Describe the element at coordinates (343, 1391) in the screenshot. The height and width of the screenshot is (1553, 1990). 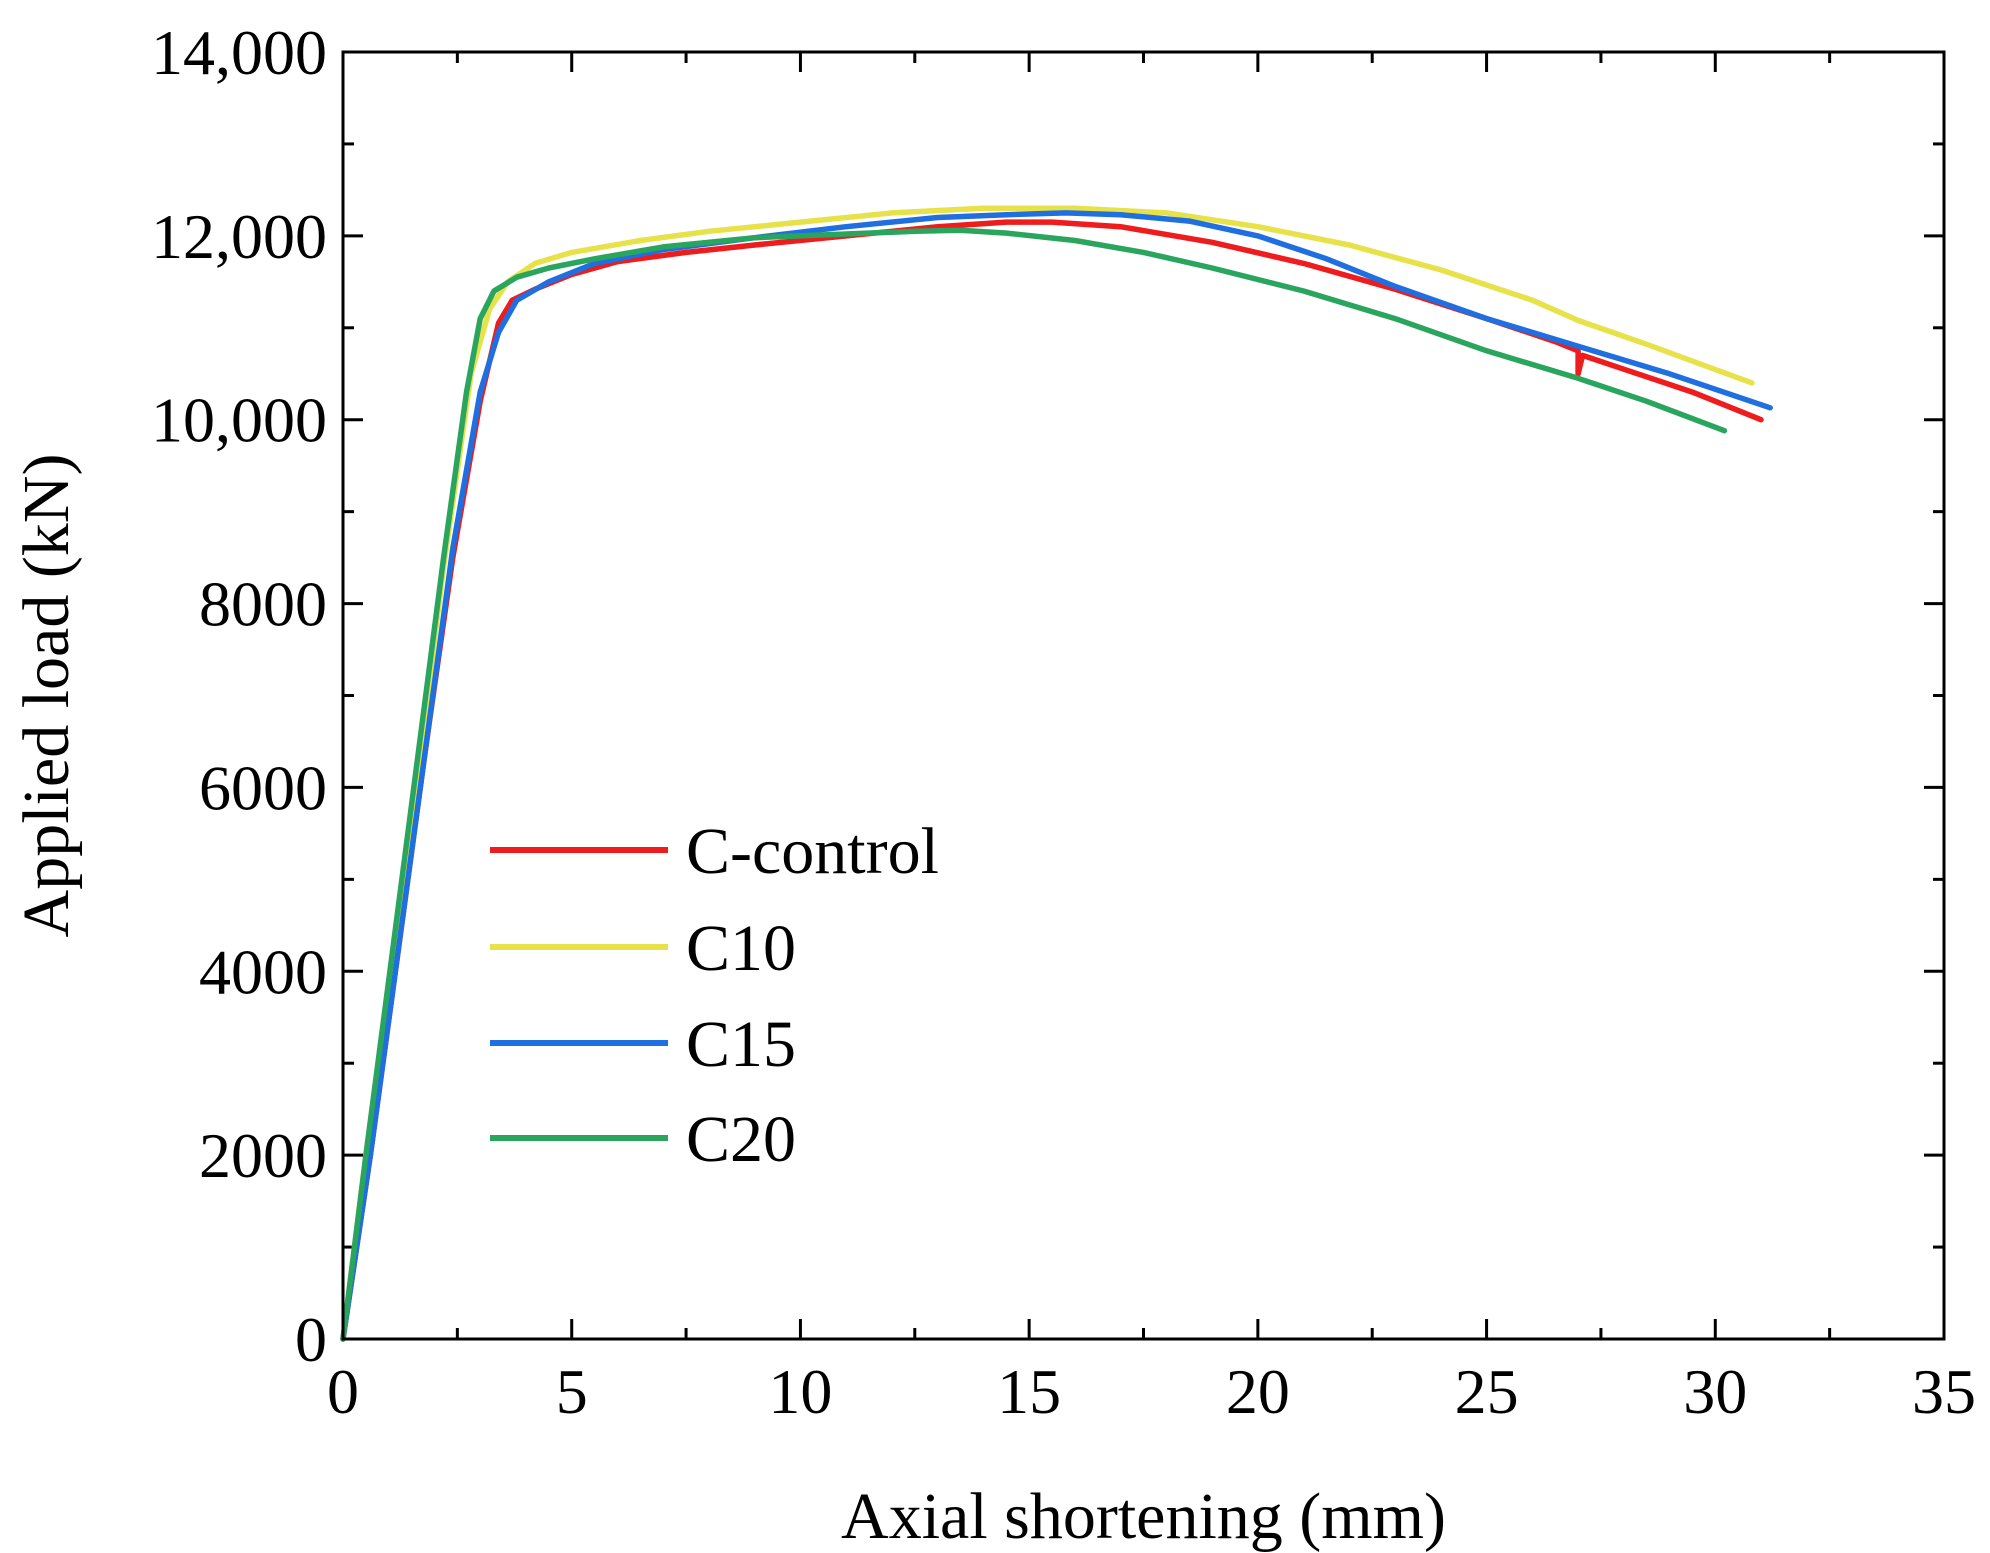
I see `x-tick-label: 0` at that location.